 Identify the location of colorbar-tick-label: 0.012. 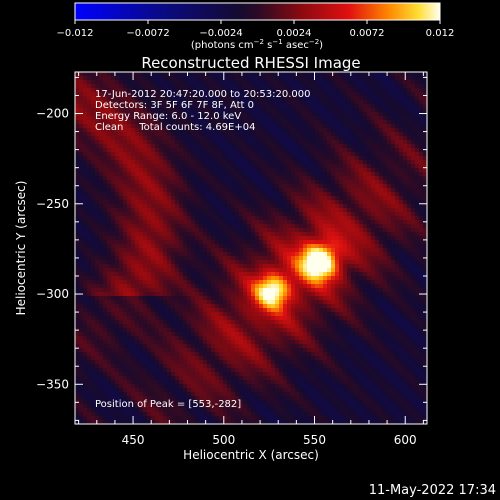
(440, 33).